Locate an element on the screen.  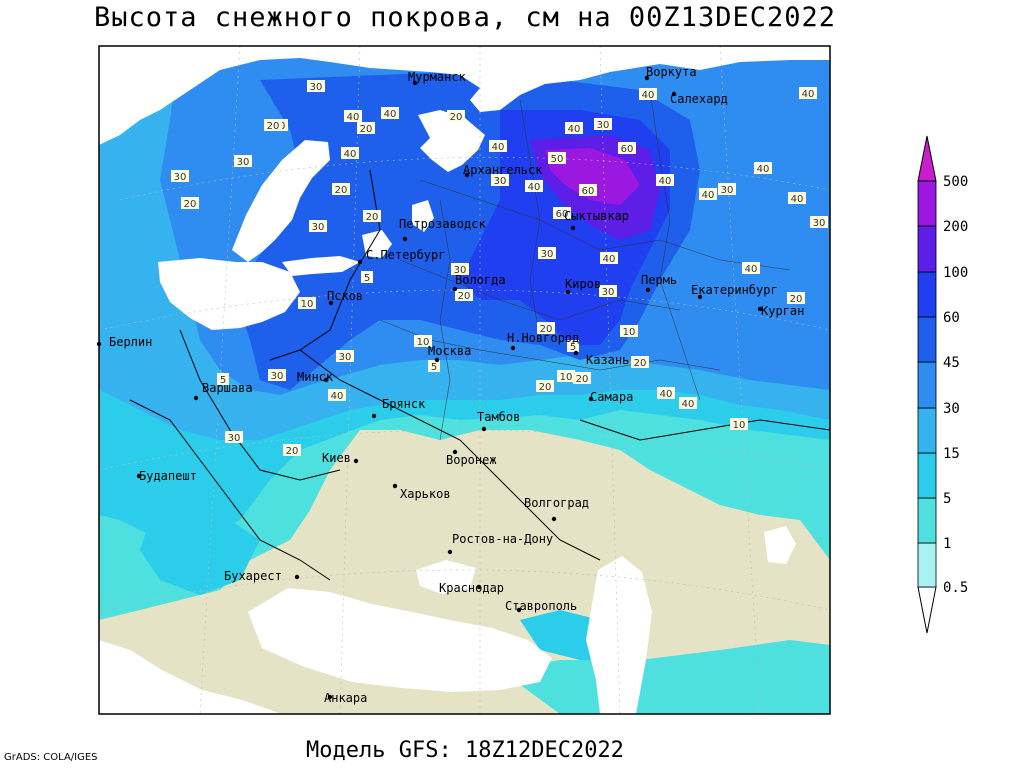
aral-sea is located at coordinates (780, 545).